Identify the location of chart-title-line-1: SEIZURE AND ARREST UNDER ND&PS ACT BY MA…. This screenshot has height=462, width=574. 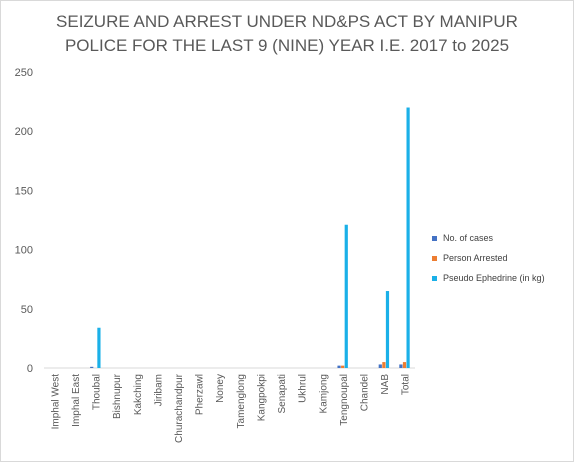
(287, 21).